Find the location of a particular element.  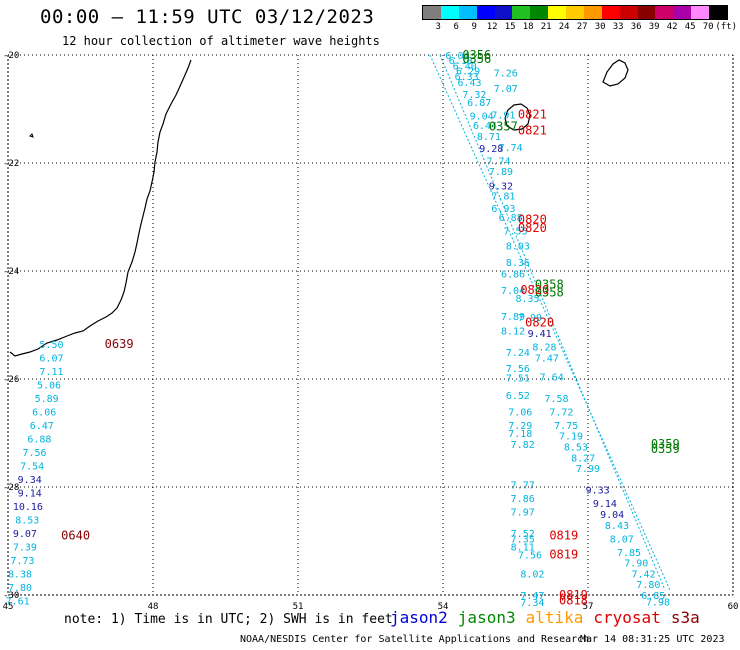

wave-height-label: 6.93 is located at coordinates (503, 209).